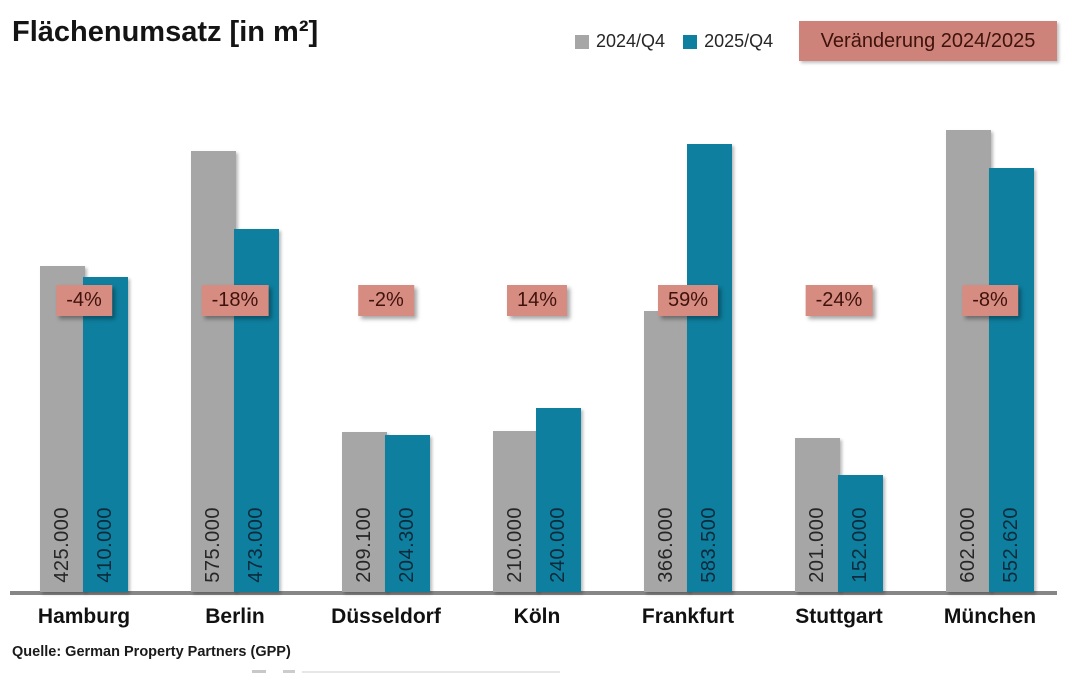 This screenshot has width=1080, height=675. What do you see at coordinates (213, 371) in the screenshot?
I see `bar-2024-berlin: 575.000` at bounding box center [213, 371].